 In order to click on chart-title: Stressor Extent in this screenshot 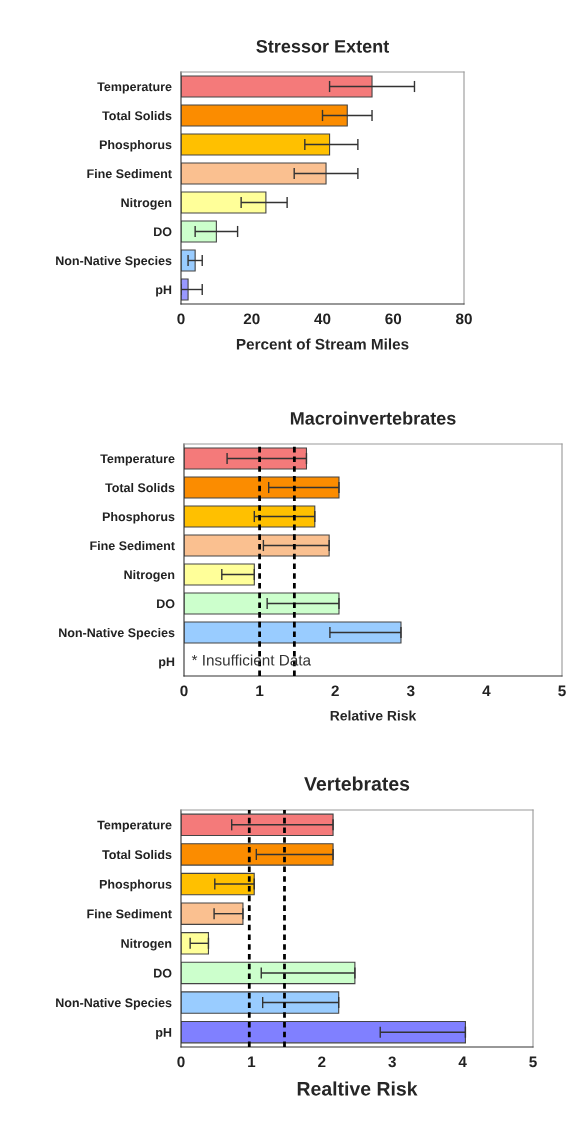, I will do `click(323, 46)`.